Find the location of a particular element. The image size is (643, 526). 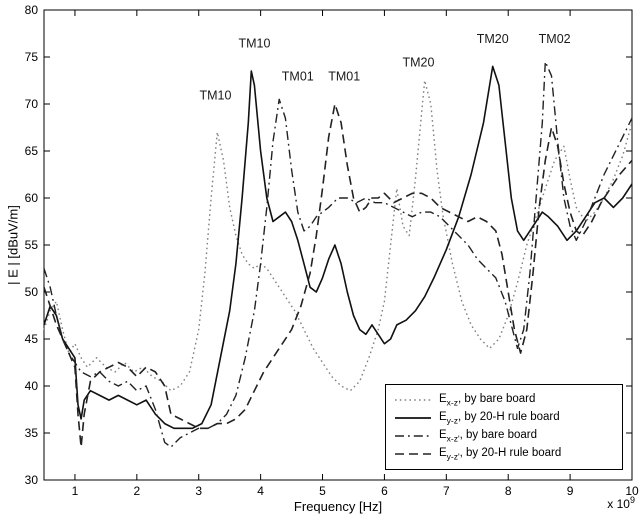

legend-subscript: x-z is located at coordinates (452, 402).